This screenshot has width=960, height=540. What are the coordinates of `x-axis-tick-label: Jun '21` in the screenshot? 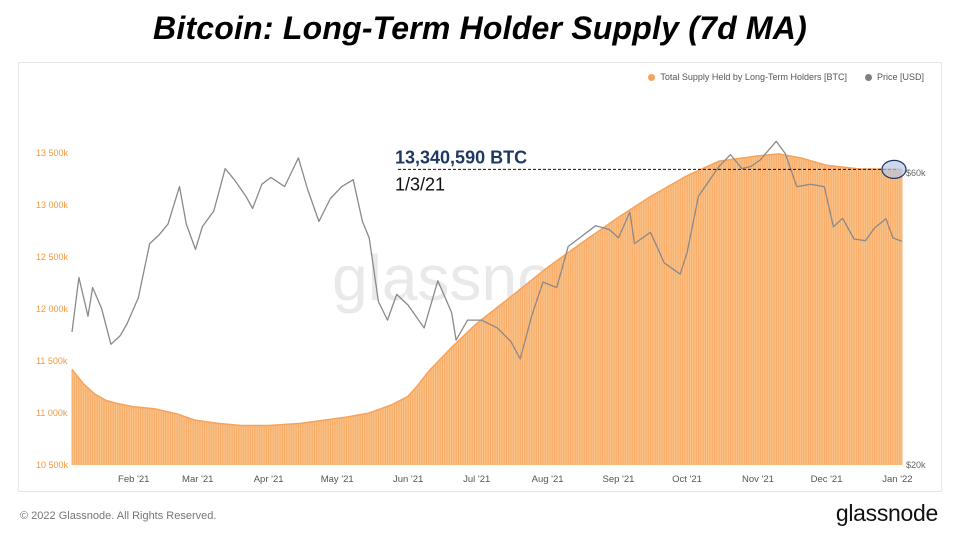 It's located at (408, 479).